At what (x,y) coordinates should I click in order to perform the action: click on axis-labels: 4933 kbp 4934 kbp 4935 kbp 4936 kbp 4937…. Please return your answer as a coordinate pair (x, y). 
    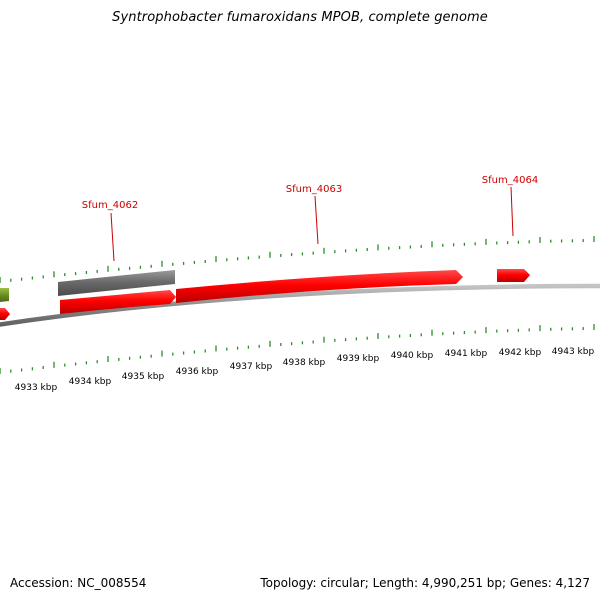
    Looking at the image, I should click on (305, 370).